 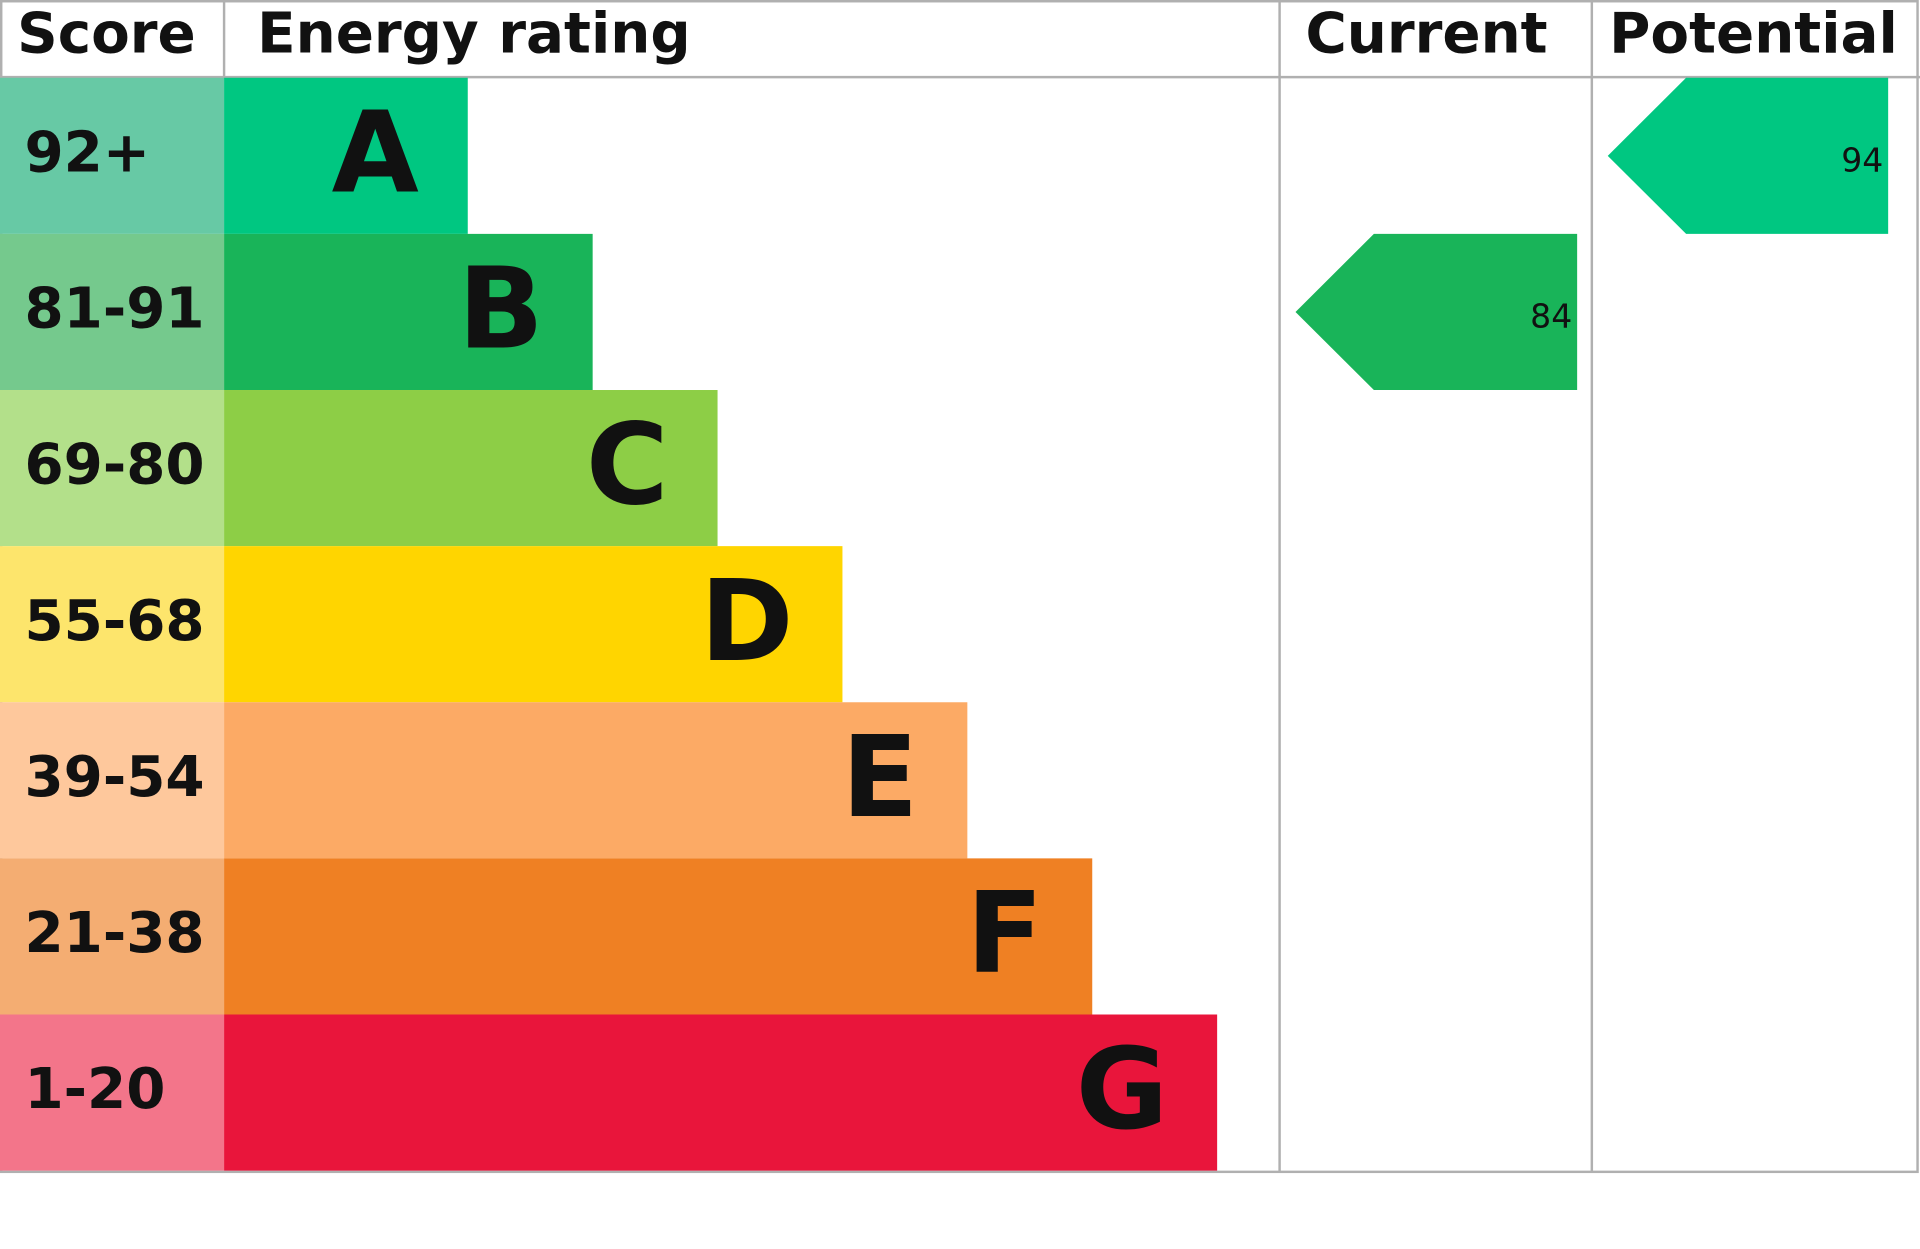 I want to click on score-label: 39-54, so click(x=114, y=777).